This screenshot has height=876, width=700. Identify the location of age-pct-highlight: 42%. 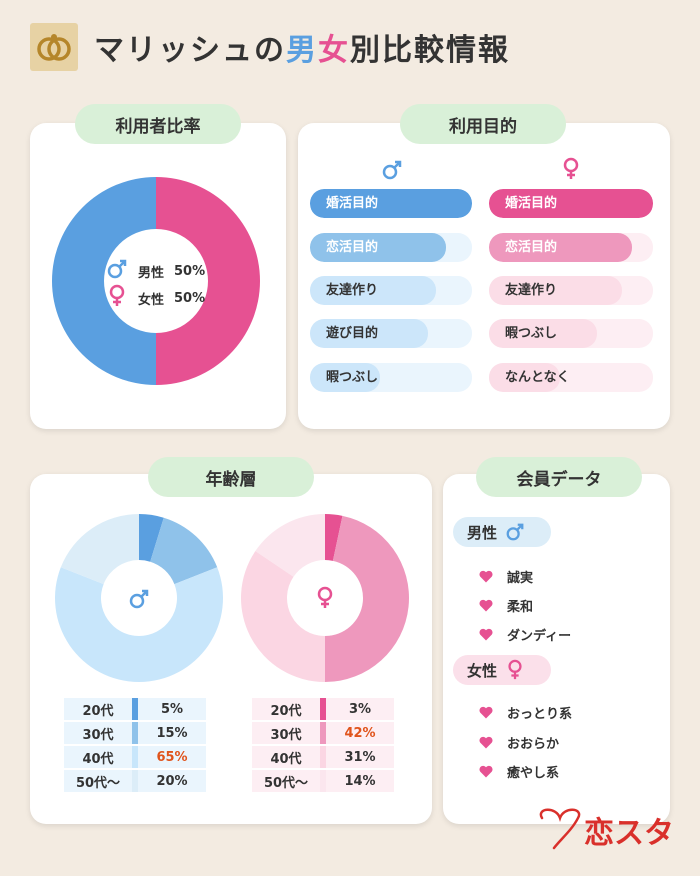
(360, 733).